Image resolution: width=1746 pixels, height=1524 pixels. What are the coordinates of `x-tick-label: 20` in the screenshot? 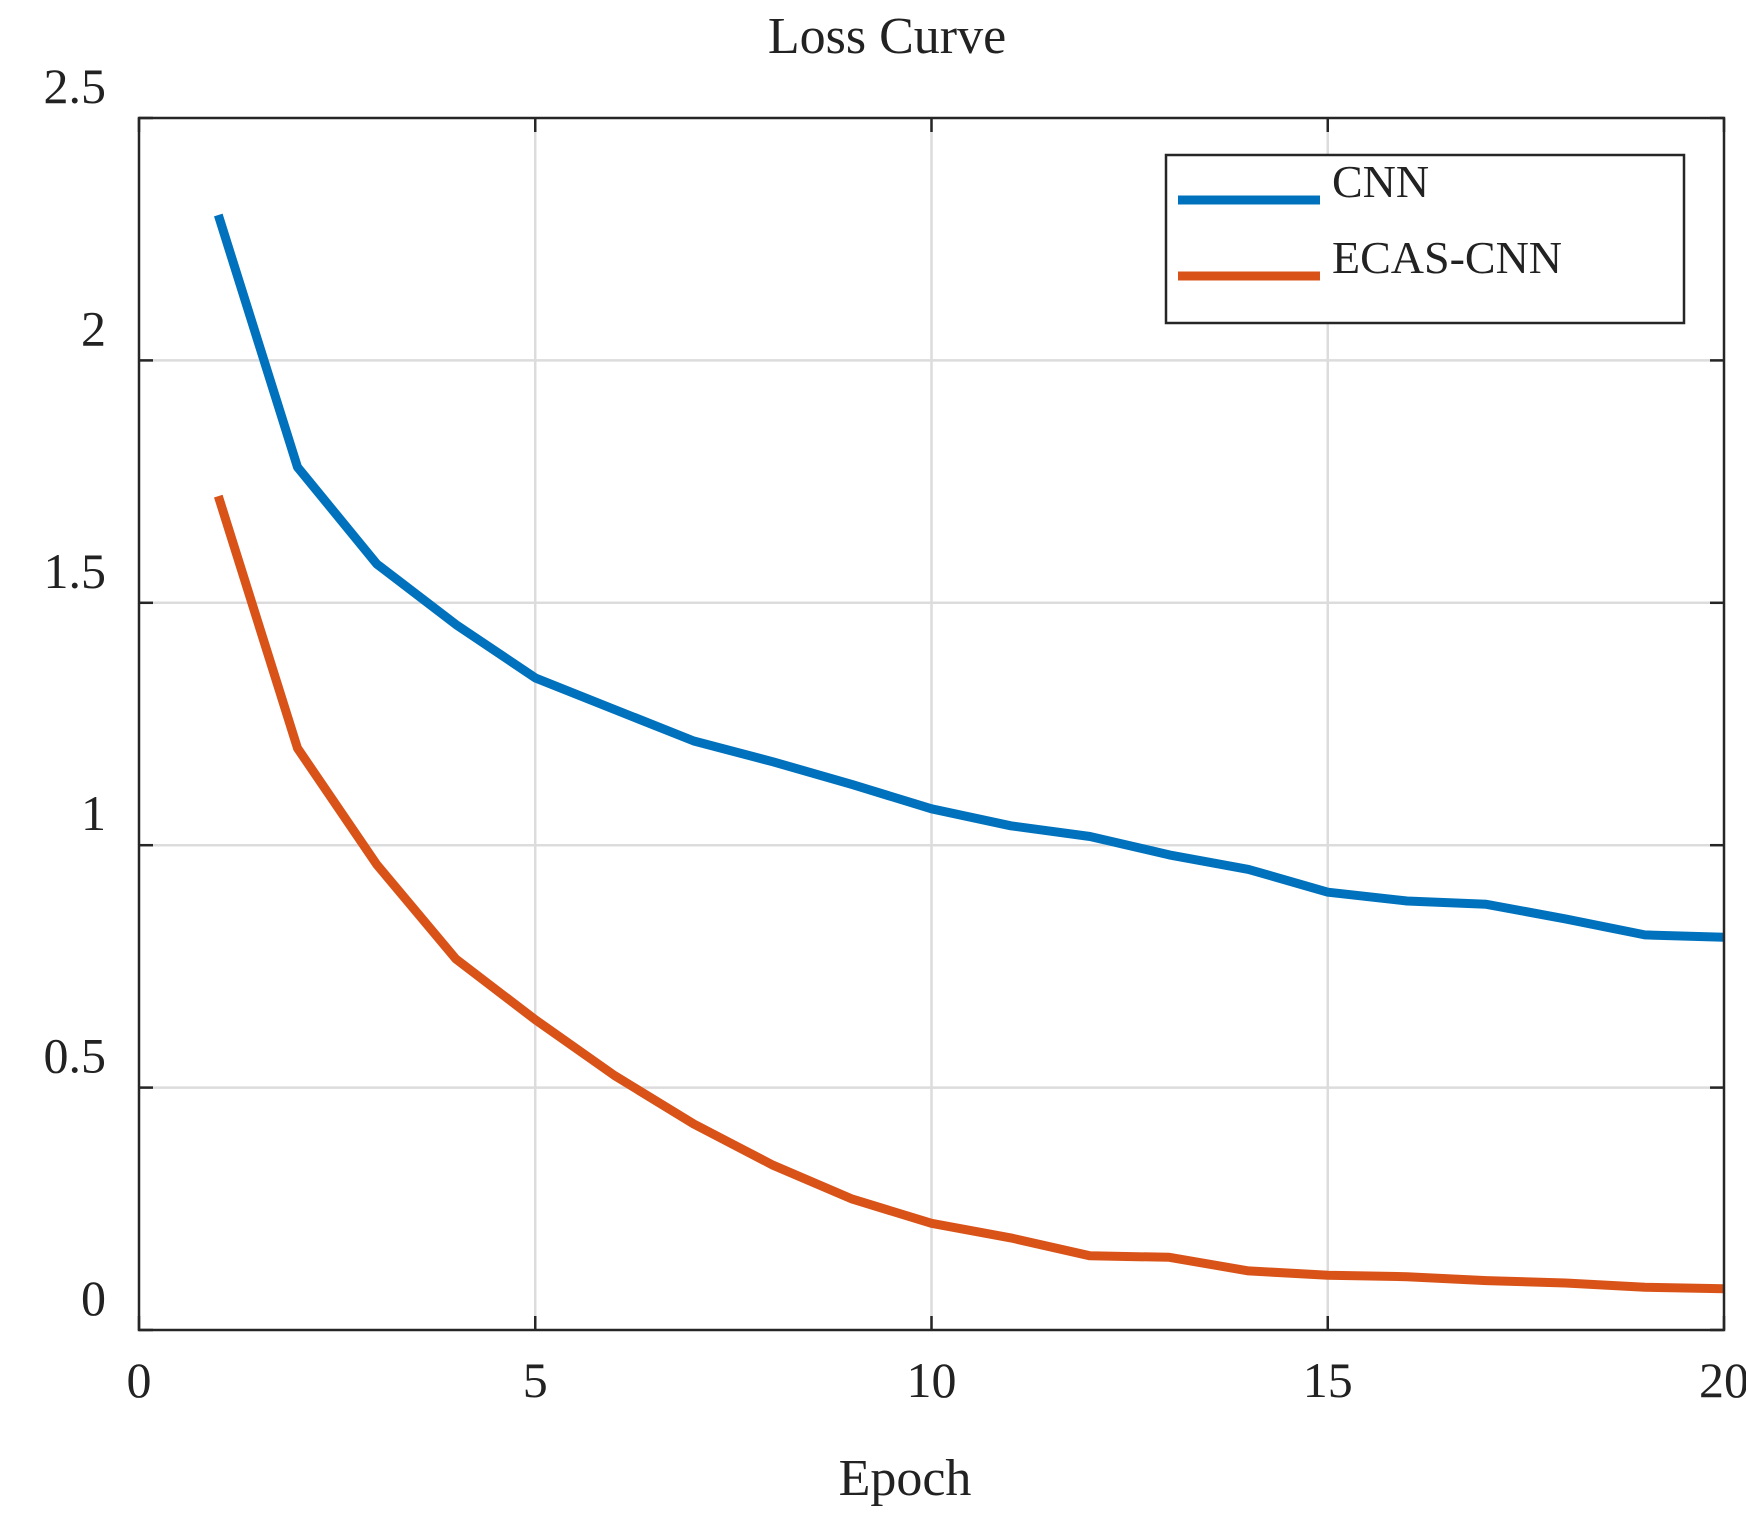 It's located at (1722, 1380).